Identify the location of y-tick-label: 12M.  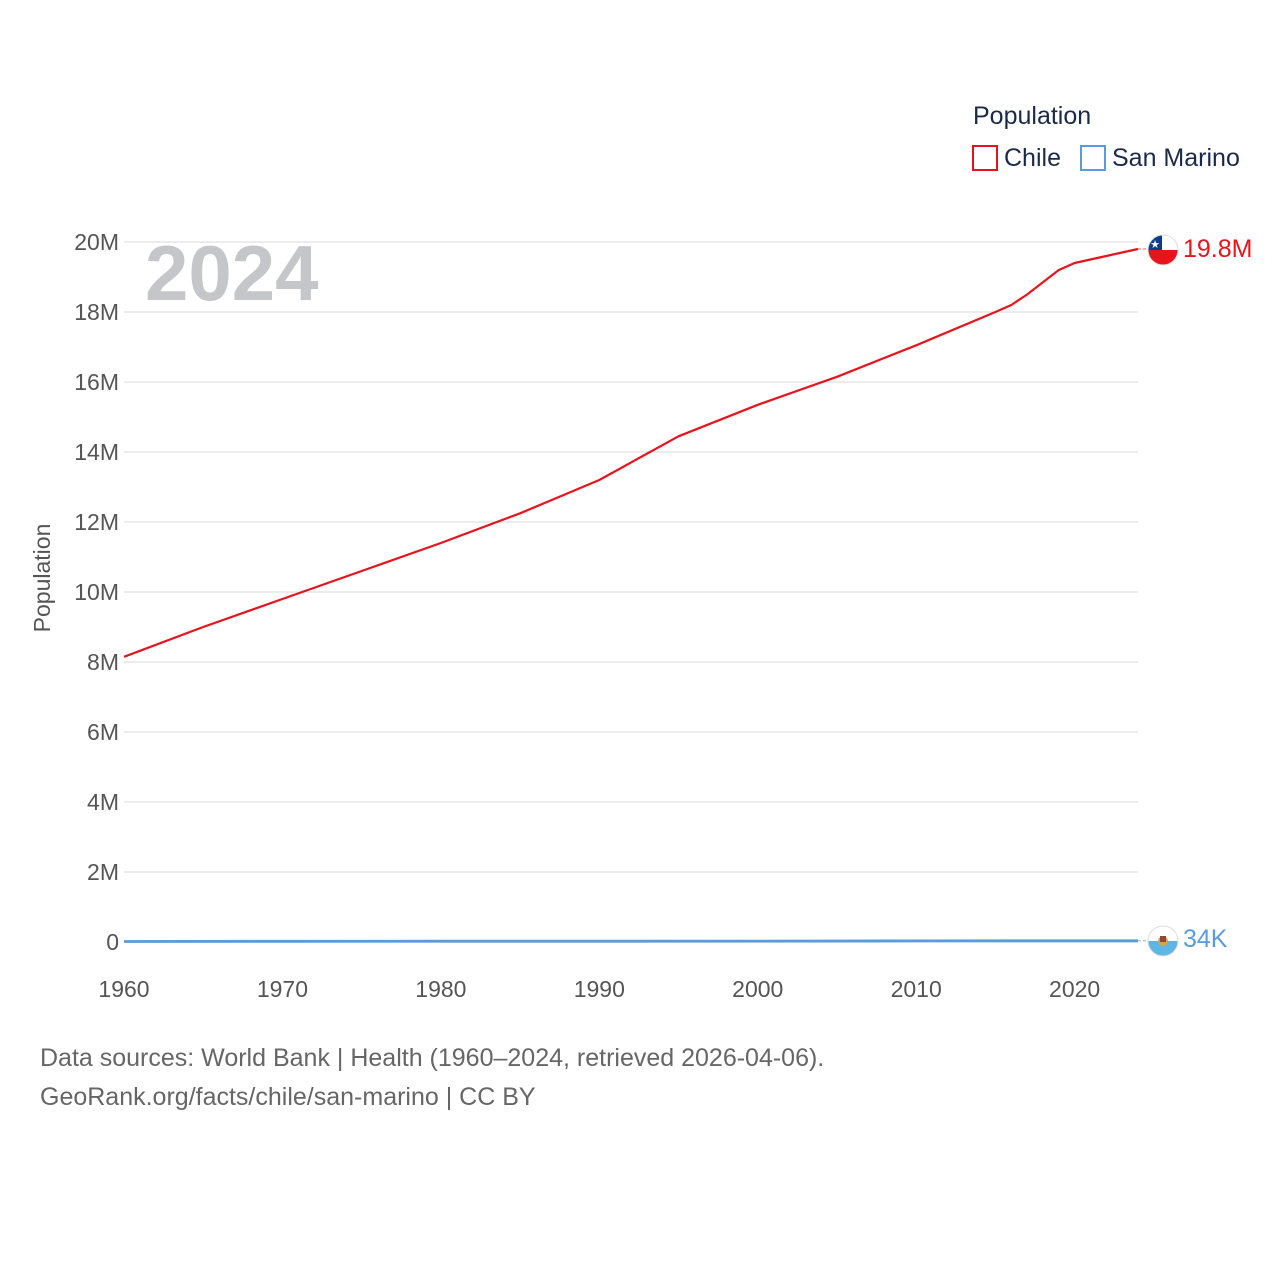
(96, 522).